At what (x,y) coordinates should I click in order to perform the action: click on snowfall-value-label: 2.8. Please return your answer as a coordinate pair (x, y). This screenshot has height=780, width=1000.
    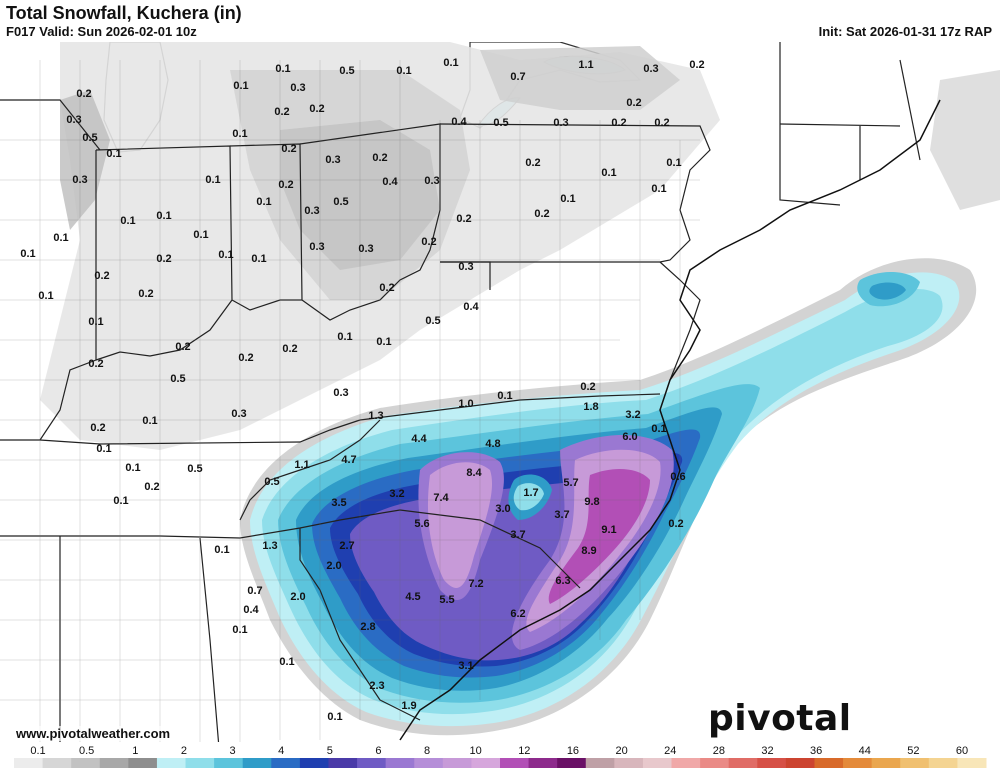
    Looking at the image, I should click on (367, 627).